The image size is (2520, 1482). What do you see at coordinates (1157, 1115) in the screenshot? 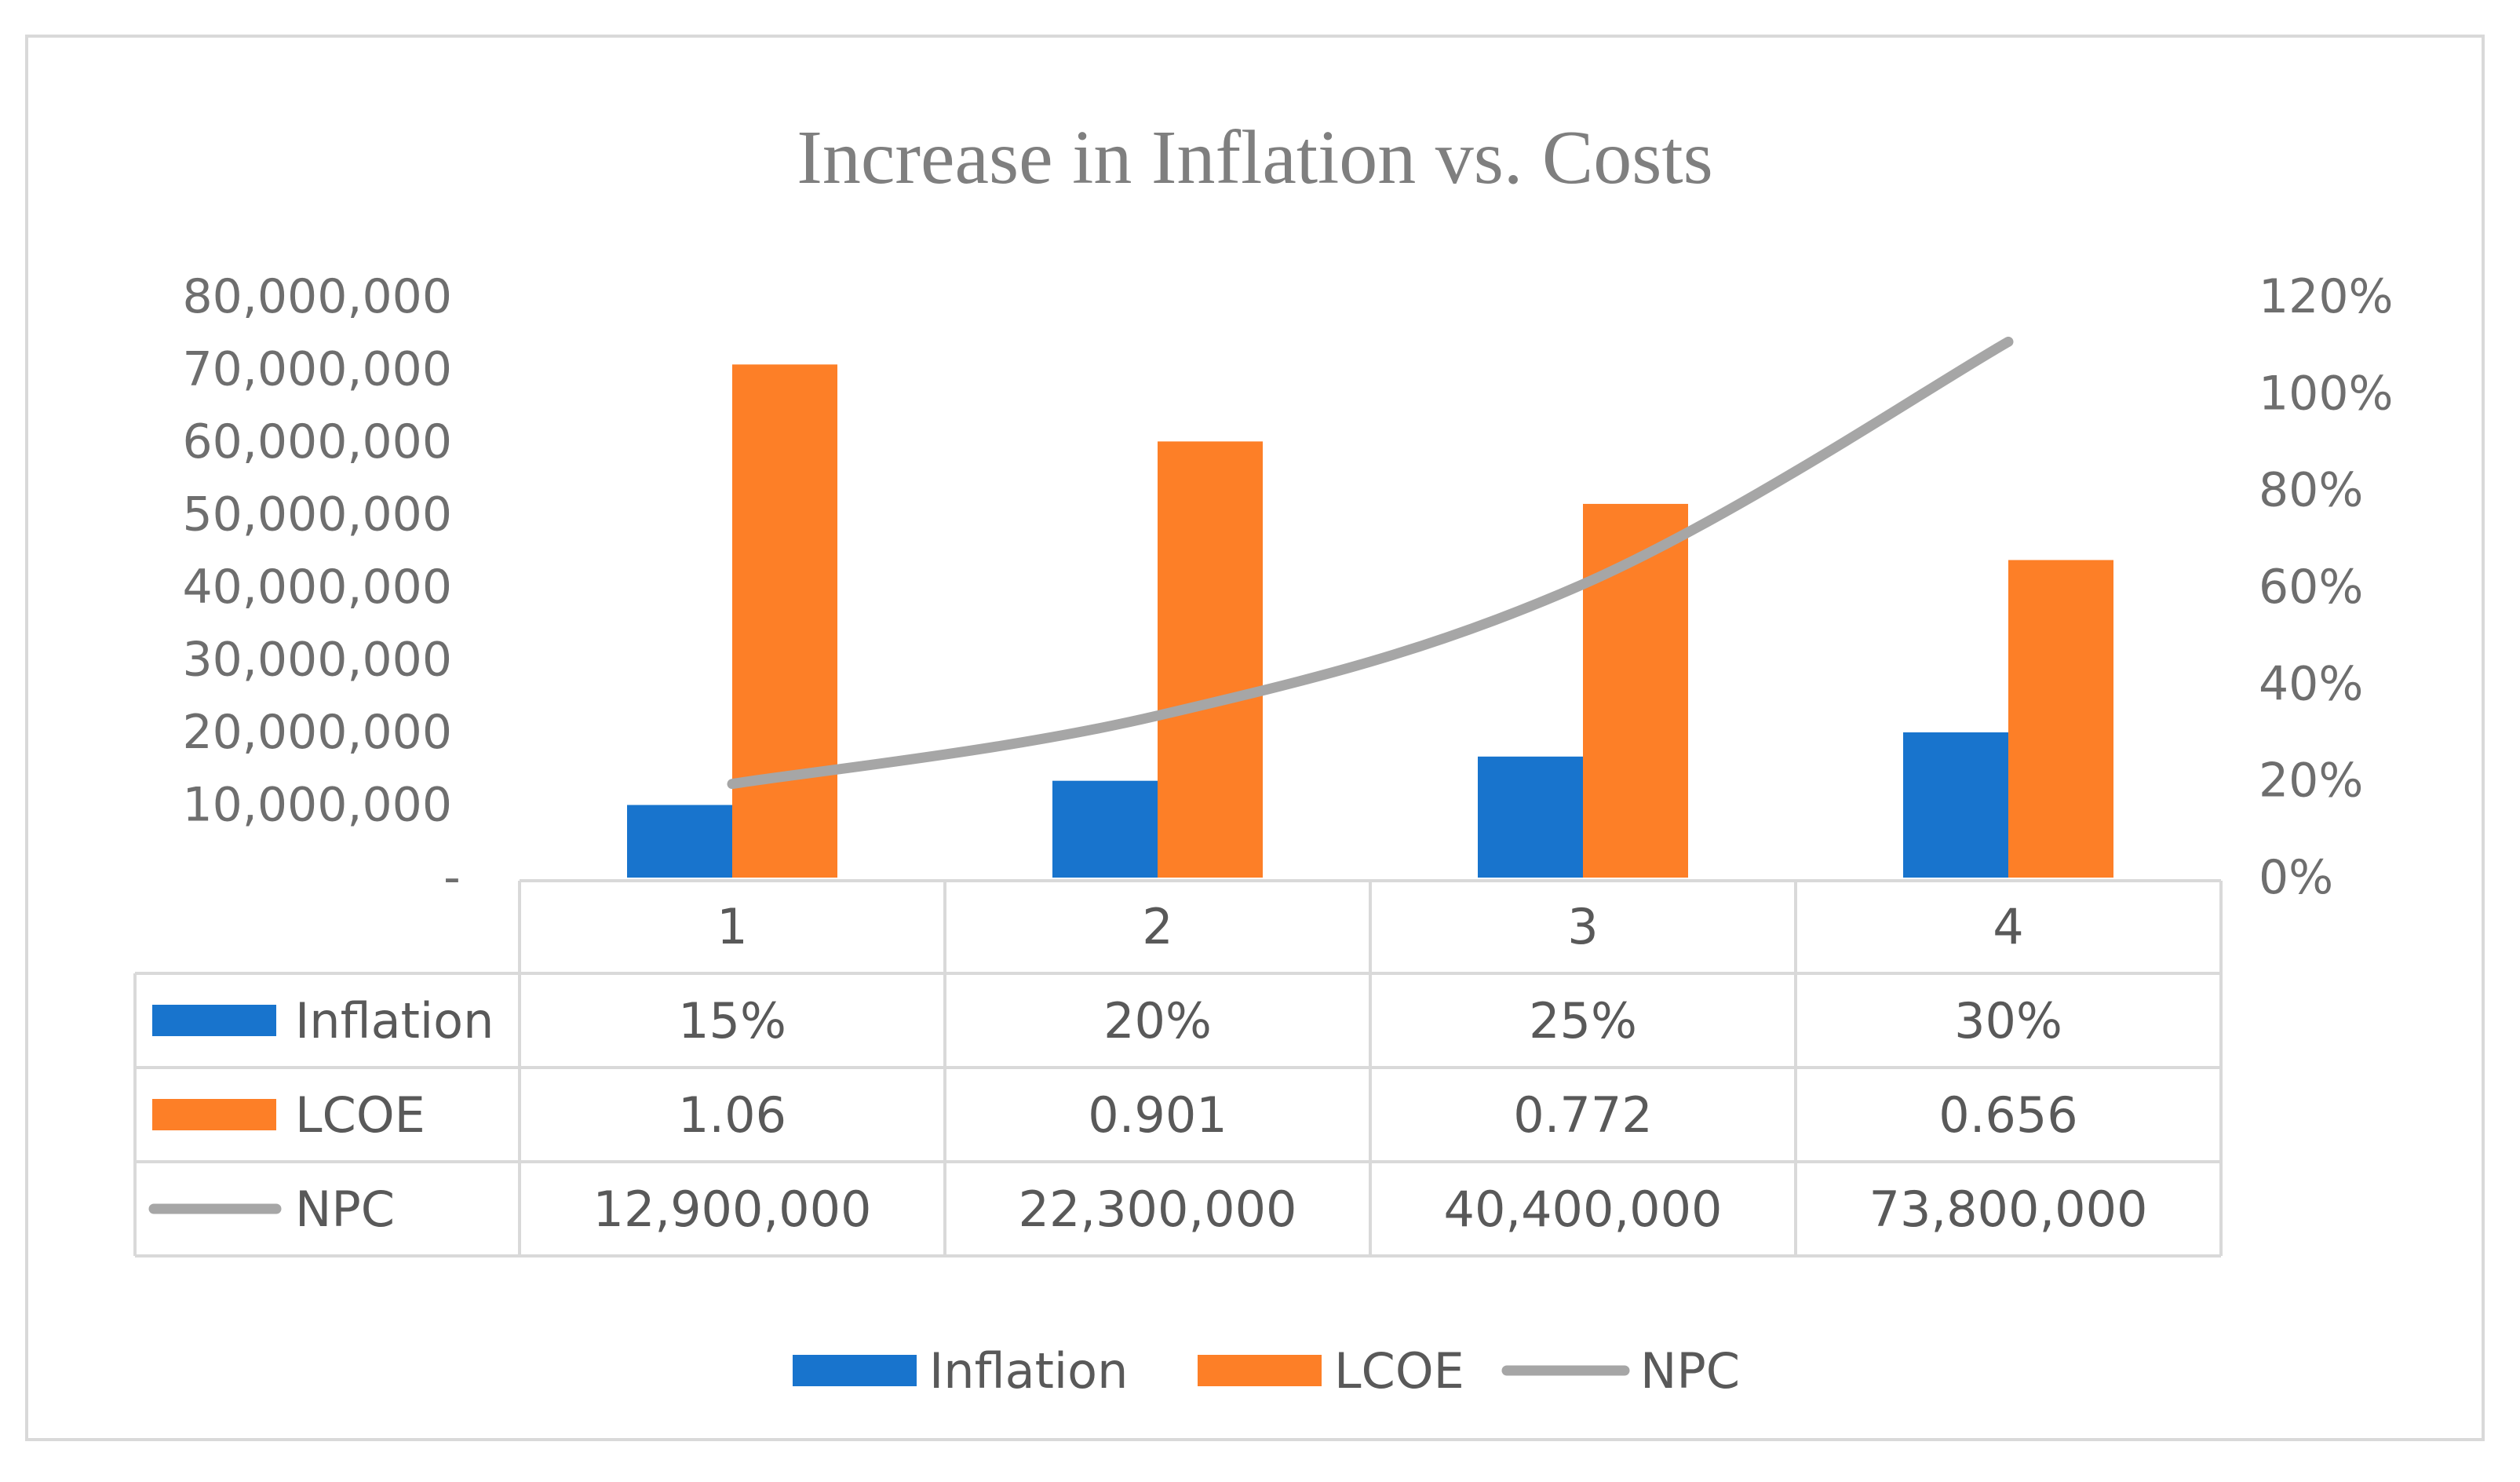
I see `lcoe-value: 0.901` at bounding box center [1157, 1115].